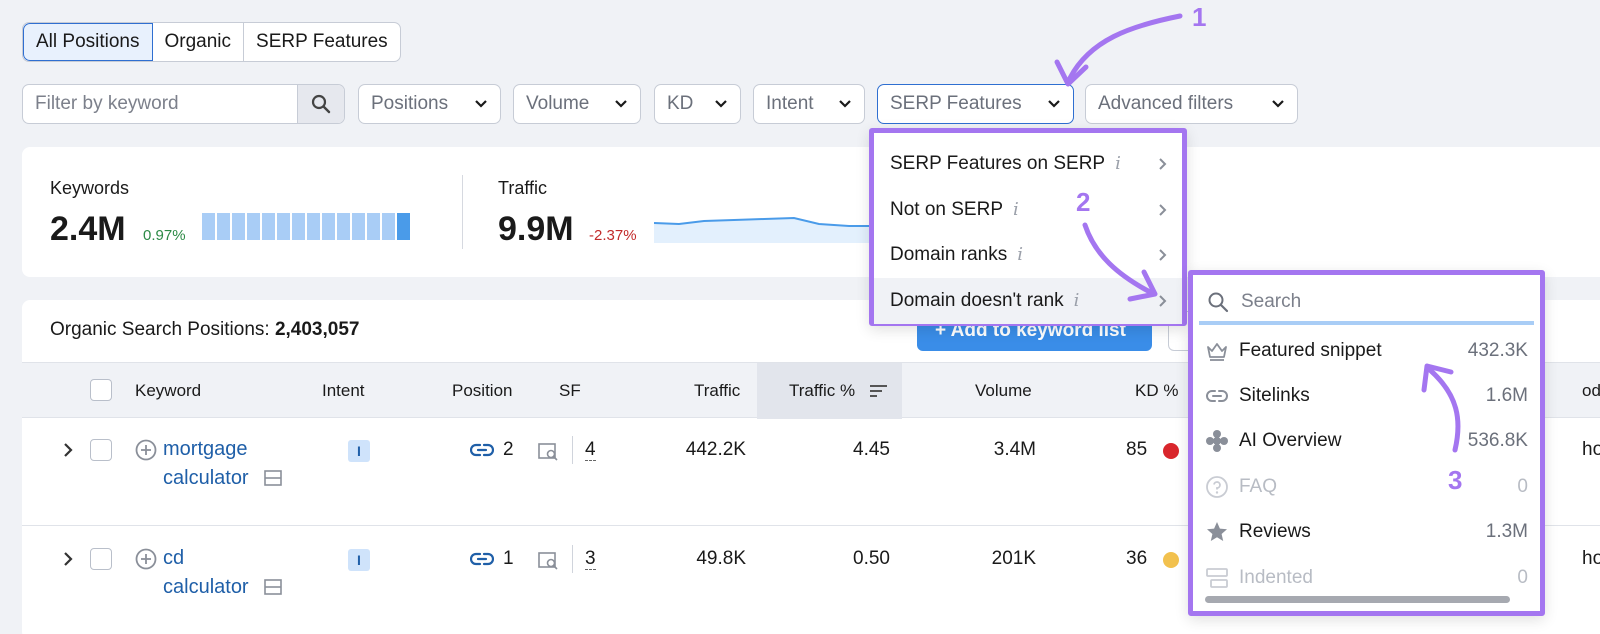 Image resolution: width=1600 pixels, height=634 pixels. Describe the element at coordinates (1366, 396) in the screenshot. I see `submenu-item-sitelinks: Sitelinks 1.6M` at that location.